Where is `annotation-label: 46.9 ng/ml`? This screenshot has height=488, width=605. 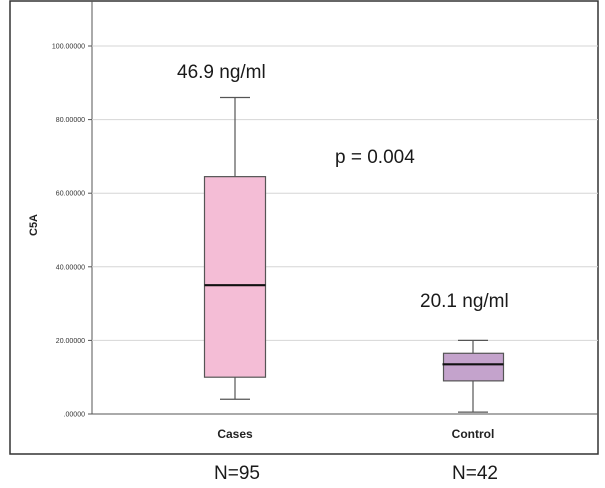
annotation-label: 46.9 ng/ml is located at coordinates (221, 72).